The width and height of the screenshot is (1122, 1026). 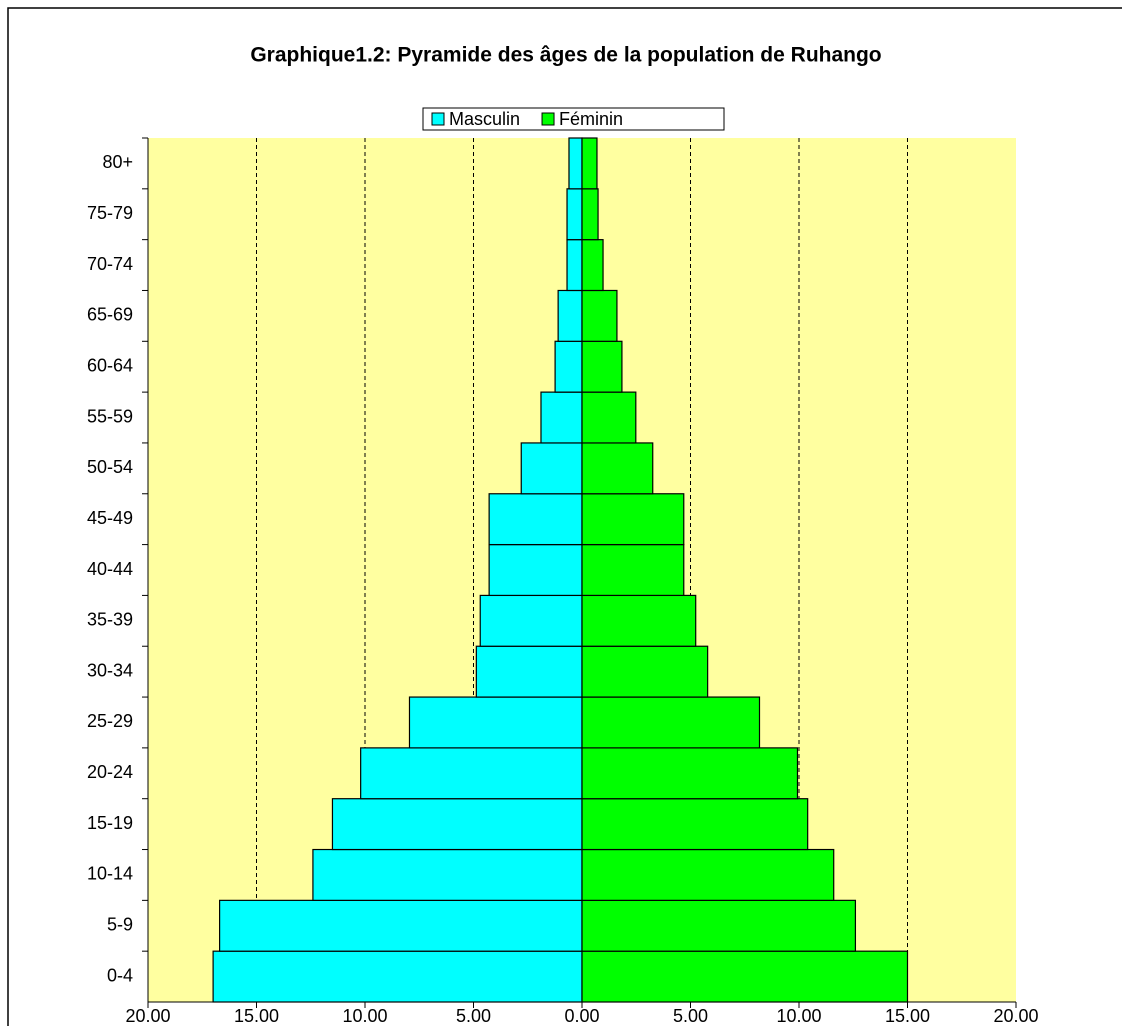 I want to click on y-tick-label: 35-39, so click(x=110, y=620).